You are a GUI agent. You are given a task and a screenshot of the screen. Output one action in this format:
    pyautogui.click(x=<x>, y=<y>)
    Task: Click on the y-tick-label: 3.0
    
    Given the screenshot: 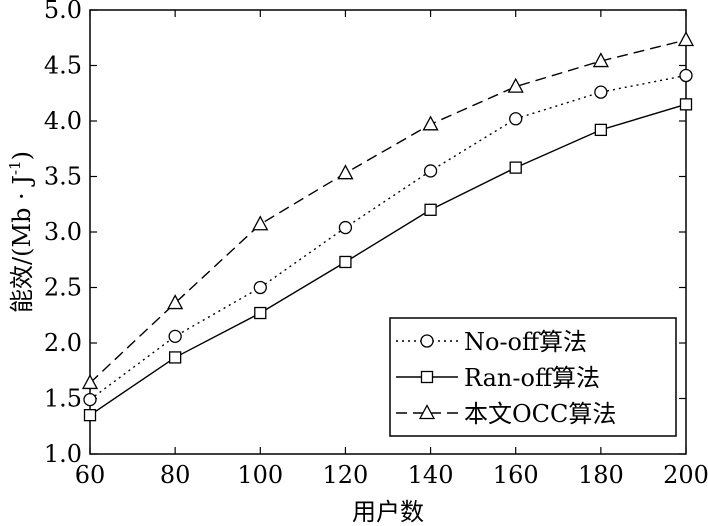 What is the action you would take?
    pyautogui.click(x=63, y=232)
    